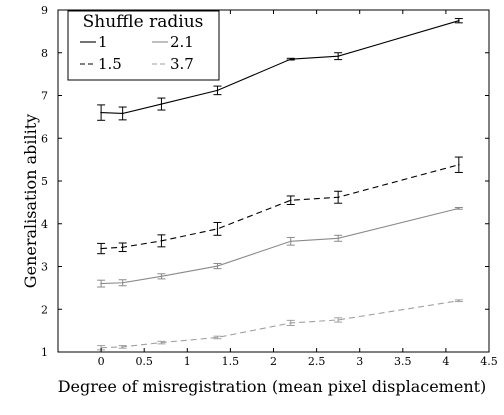 Image resolution: width=504 pixels, height=415 pixels. What do you see at coordinates (44, 10) in the screenshot?
I see `y-tick-label: 9` at bounding box center [44, 10].